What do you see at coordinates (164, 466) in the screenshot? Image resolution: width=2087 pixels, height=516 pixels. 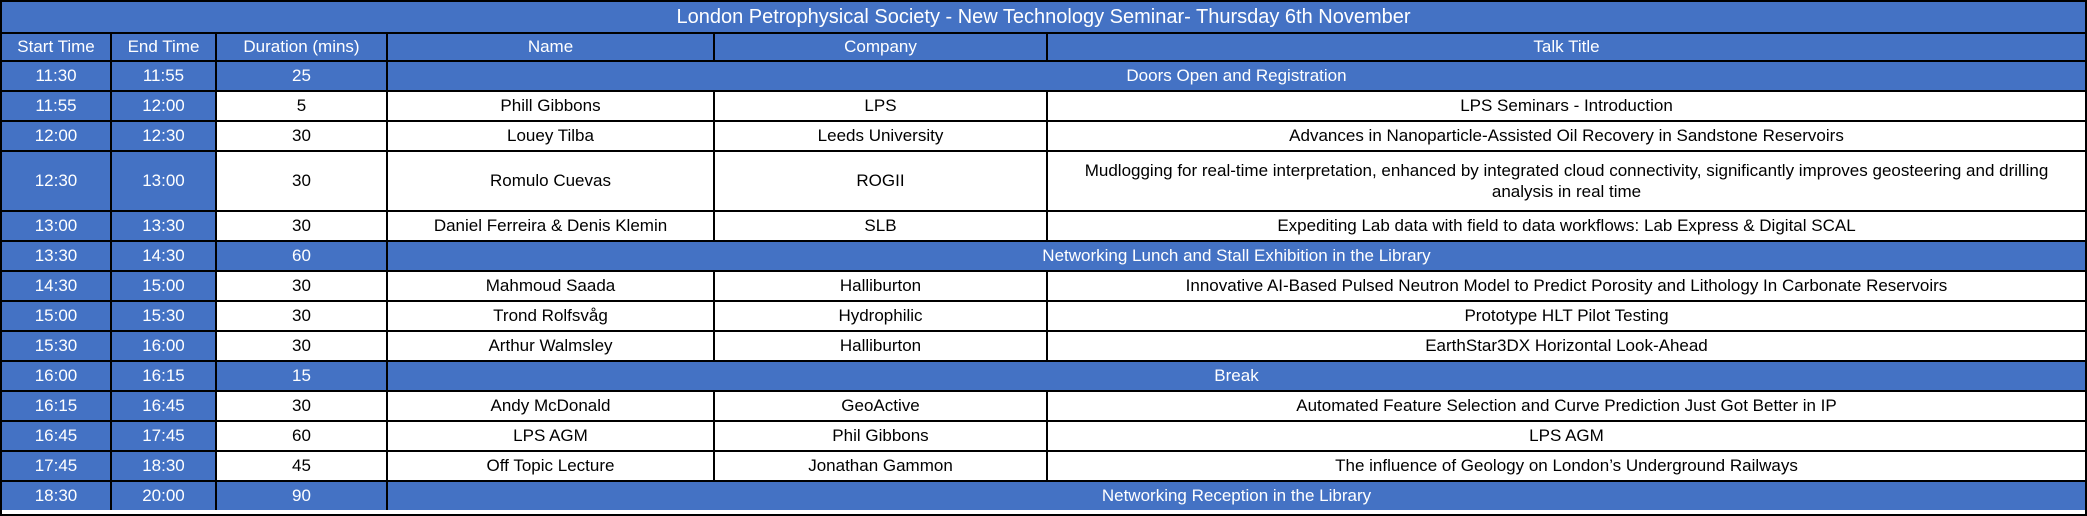 I see `end-time-cell: 18:30` at bounding box center [164, 466].